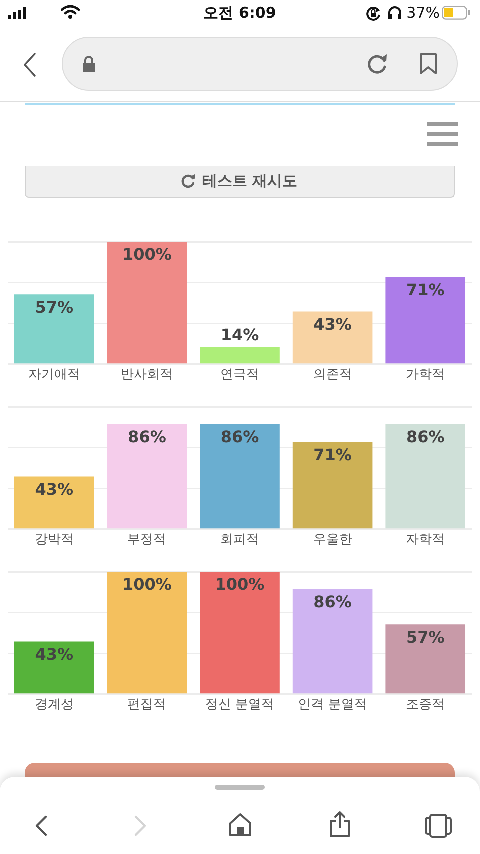 Image resolution: width=480 pixels, height=854 pixels. I want to click on x-tick-label: 조증적, so click(426, 705).